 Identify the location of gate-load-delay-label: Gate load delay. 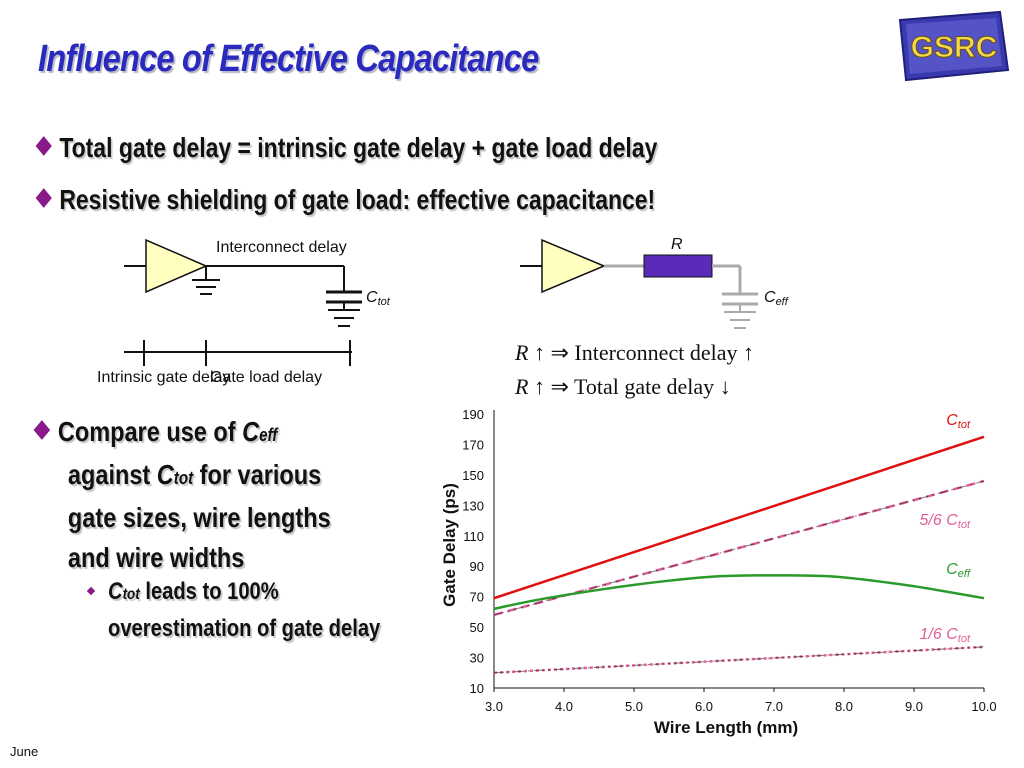
(266, 377).